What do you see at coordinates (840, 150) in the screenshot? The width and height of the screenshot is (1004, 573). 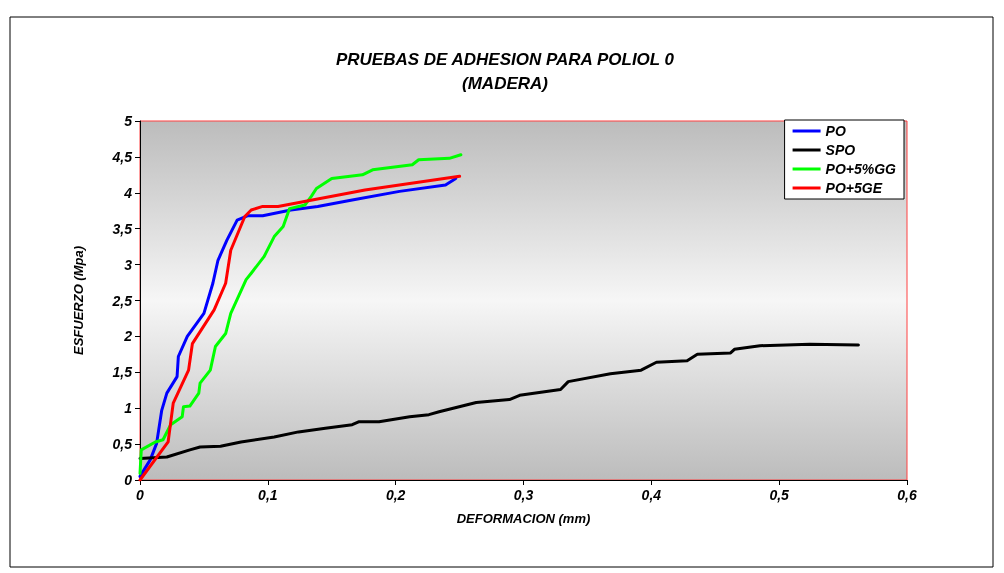 I see `legend-label: SPO` at bounding box center [840, 150].